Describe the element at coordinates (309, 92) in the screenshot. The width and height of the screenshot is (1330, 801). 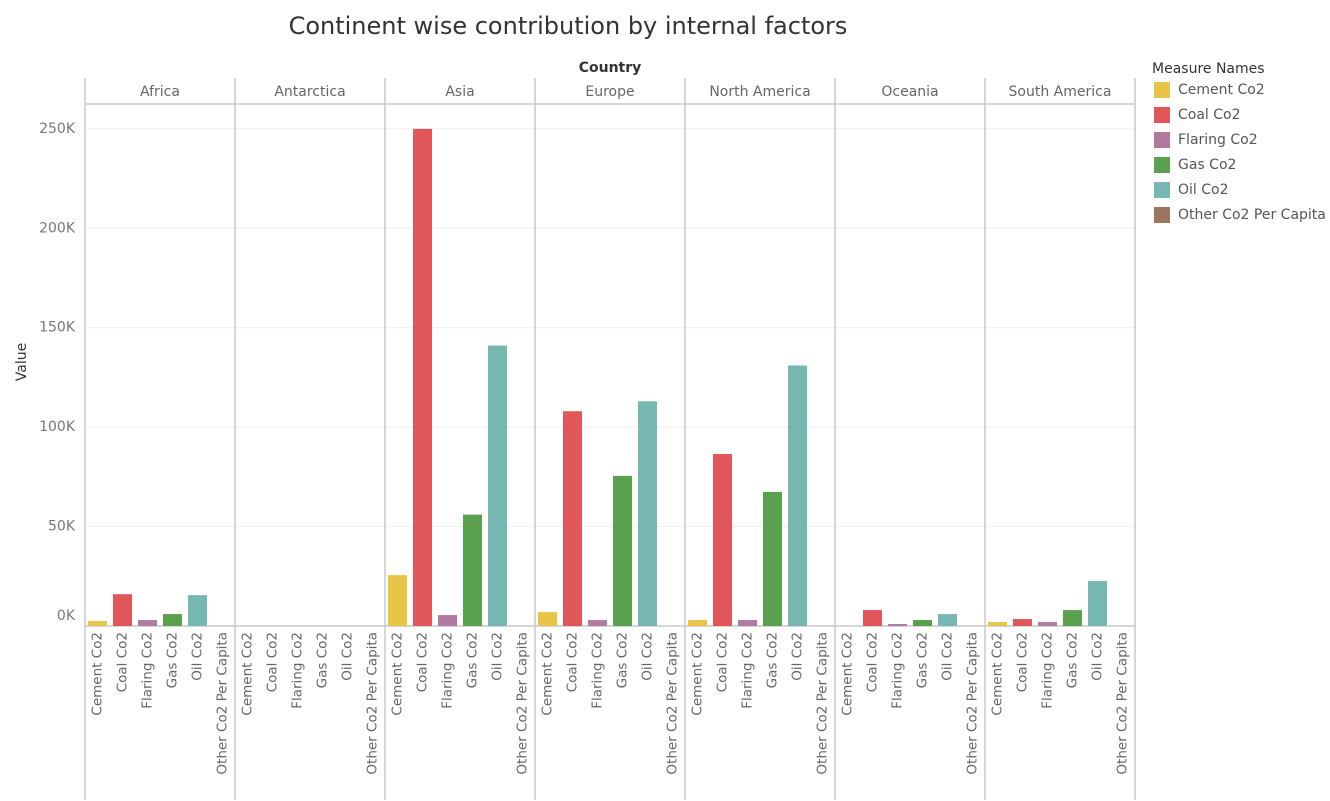
I see `facet-label: Antarctica` at that location.